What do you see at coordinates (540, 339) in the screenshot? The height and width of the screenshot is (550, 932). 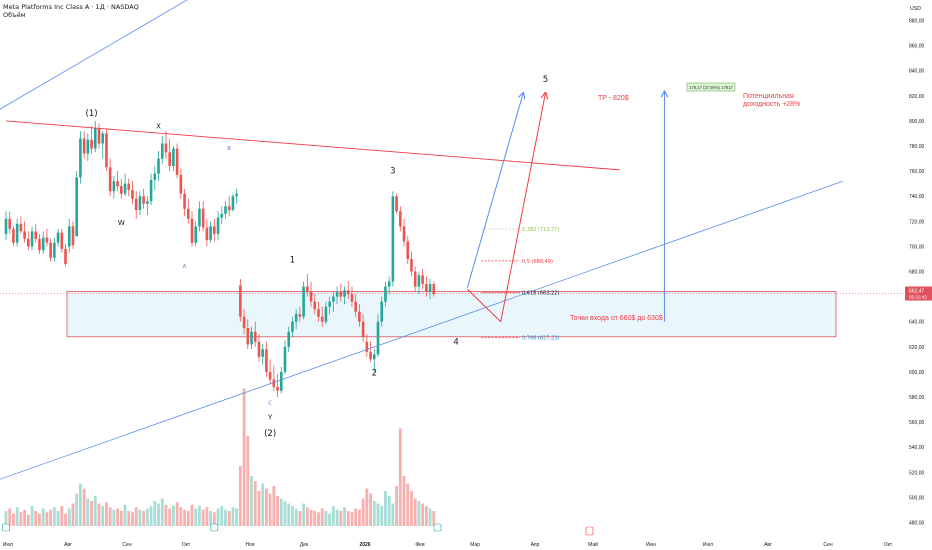 I see `fib-level-label: 0,786 (627,23)` at bounding box center [540, 339].